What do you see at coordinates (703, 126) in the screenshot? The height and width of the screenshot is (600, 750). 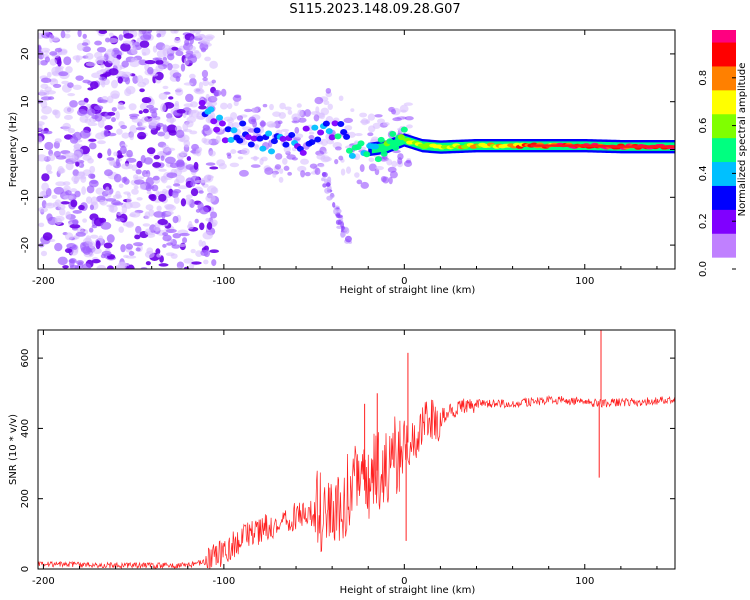 I see `colorbar-tick-label: 0.6` at bounding box center [703, 126].